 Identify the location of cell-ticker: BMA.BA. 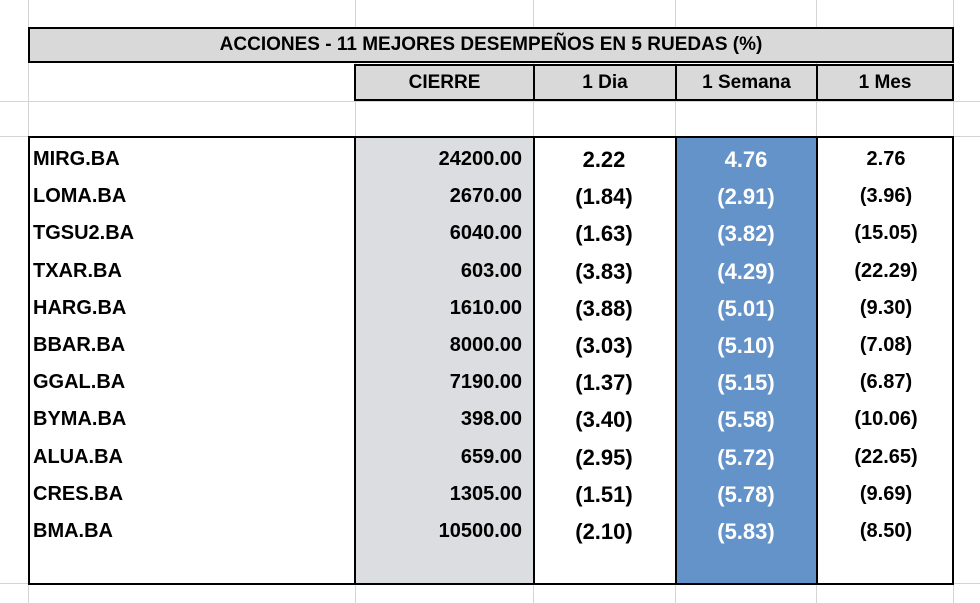
(73, 531).